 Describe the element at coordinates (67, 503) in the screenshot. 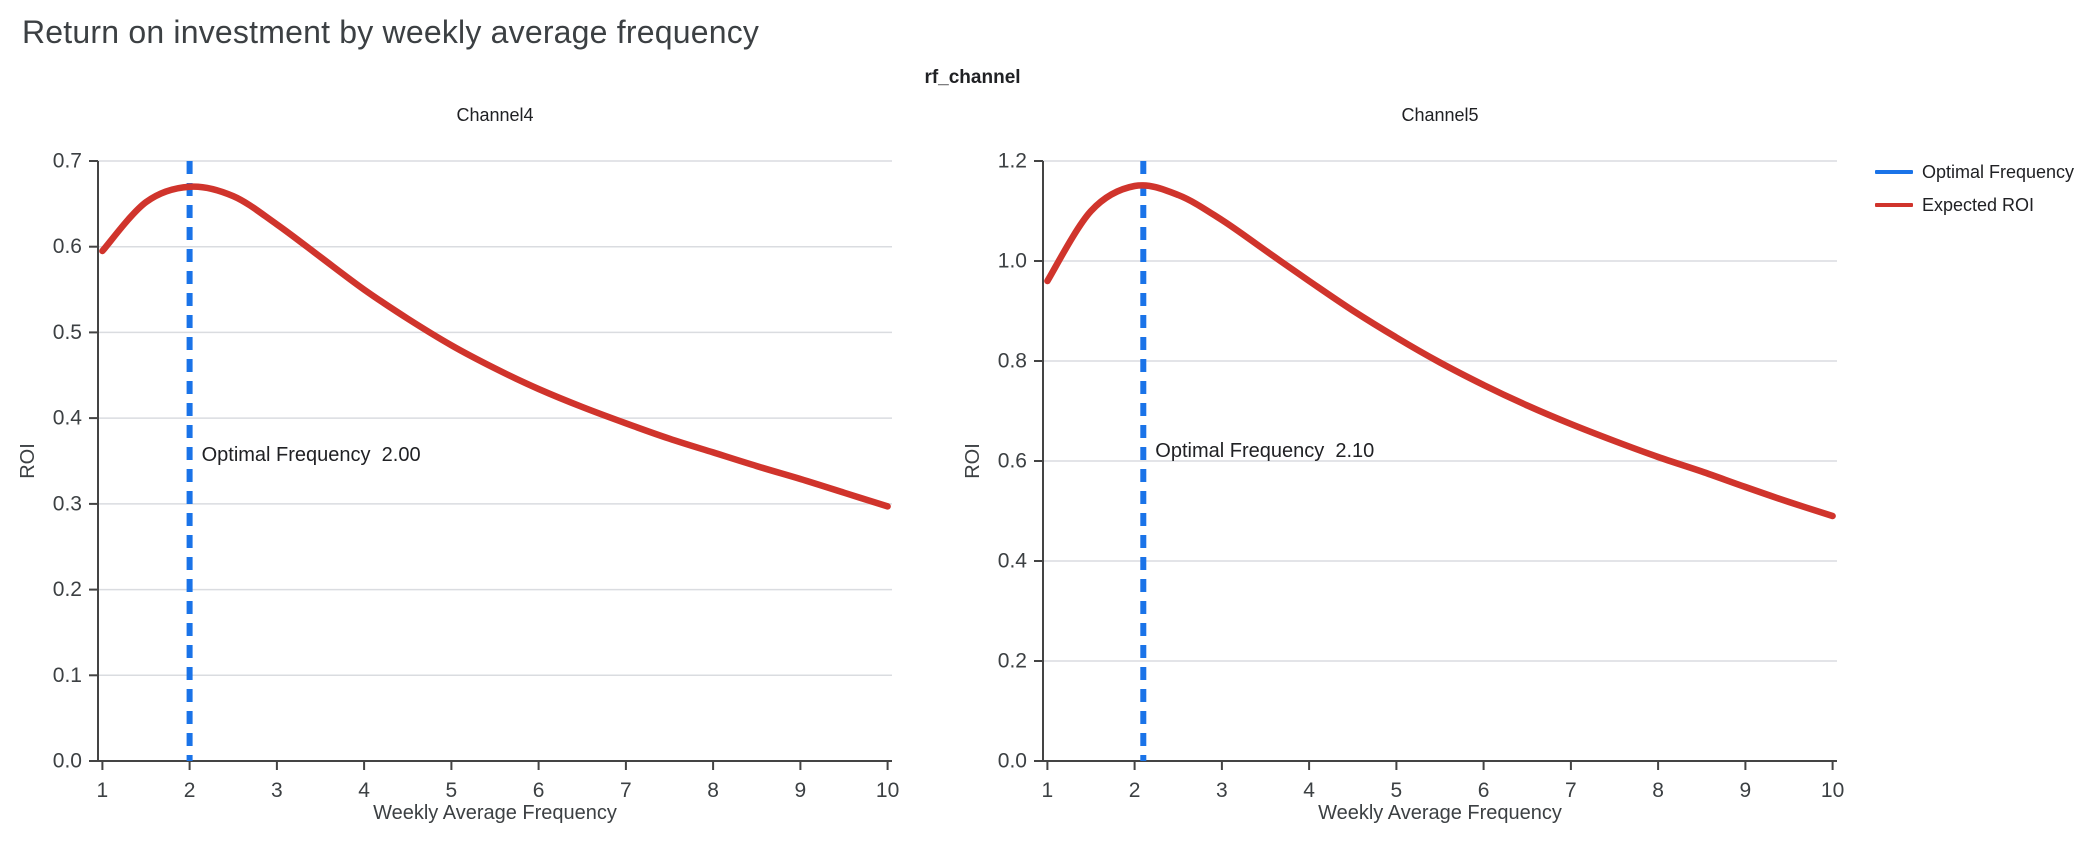

I see `y-tick-label: 0.3` at that location.